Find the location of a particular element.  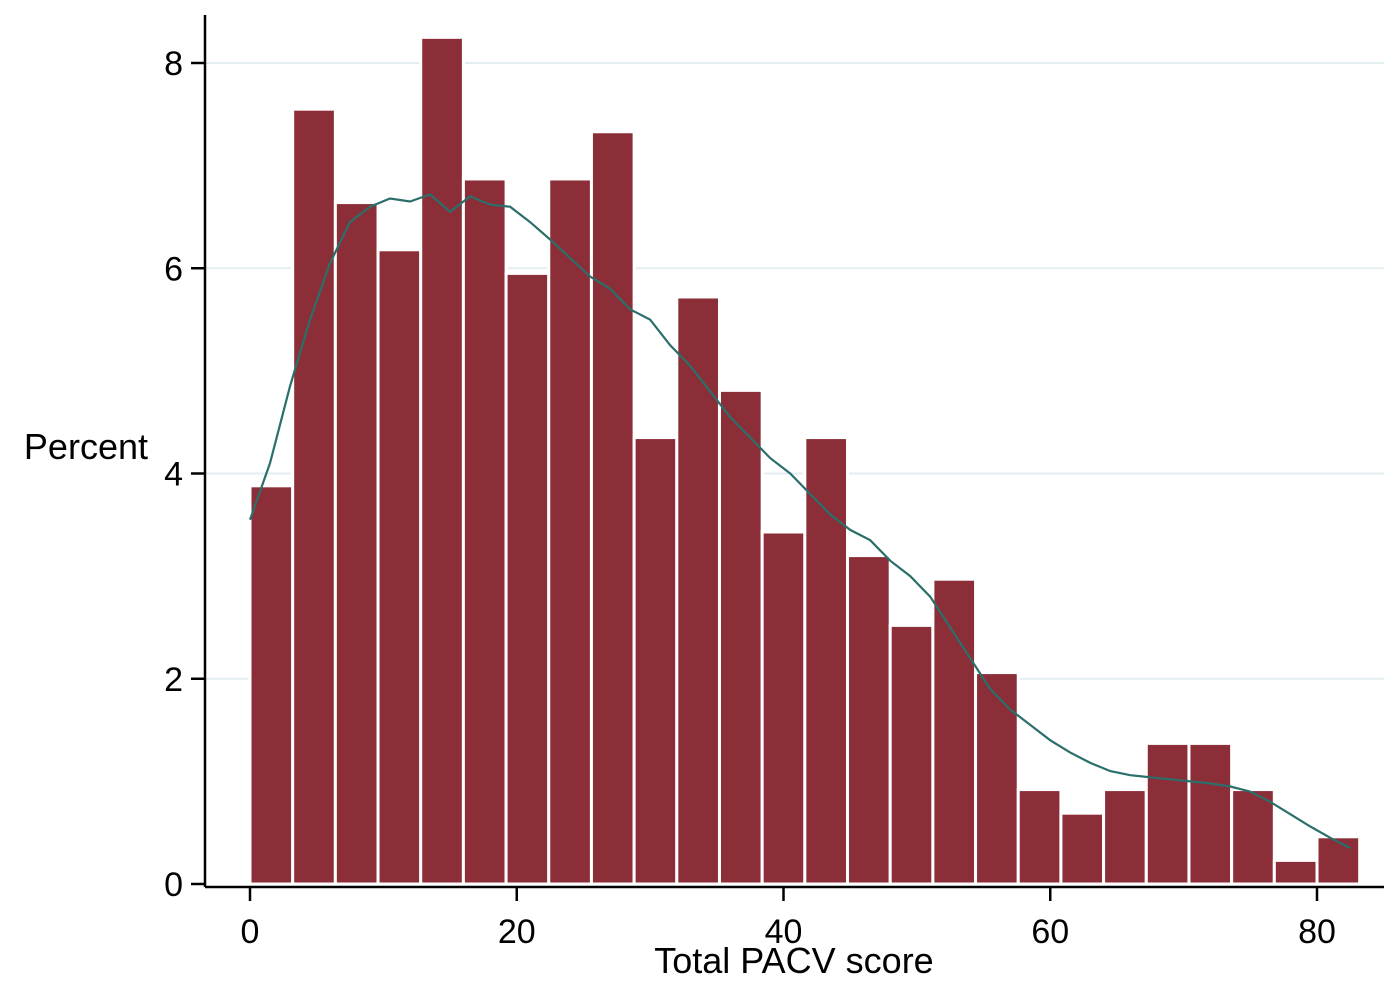

y-tick-label: 6 is located at coordinates (173, 269).